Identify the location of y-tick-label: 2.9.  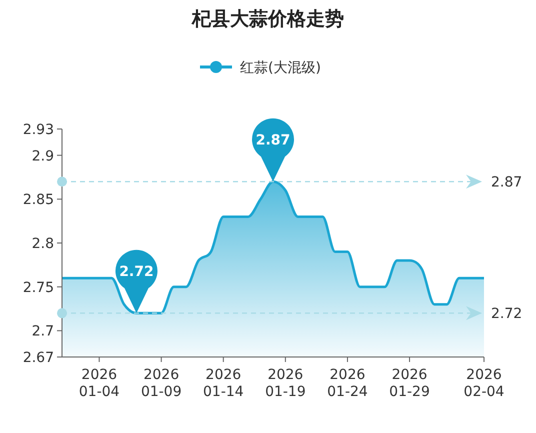
(43, 156).